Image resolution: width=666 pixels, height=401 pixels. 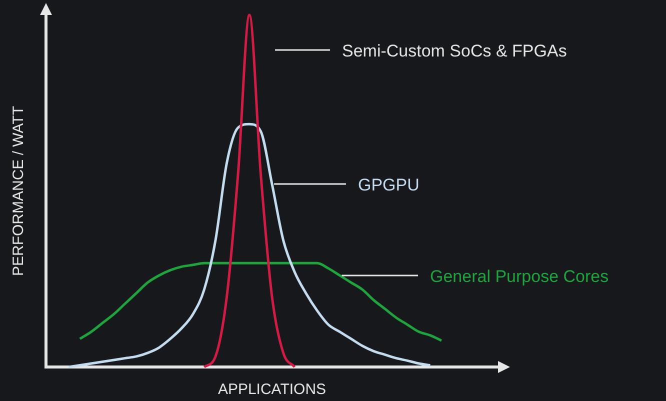 What do you see at coordinates (389, 185) in the screenshot?
I see `text: GPGPU` at bounding box center [389, 185].